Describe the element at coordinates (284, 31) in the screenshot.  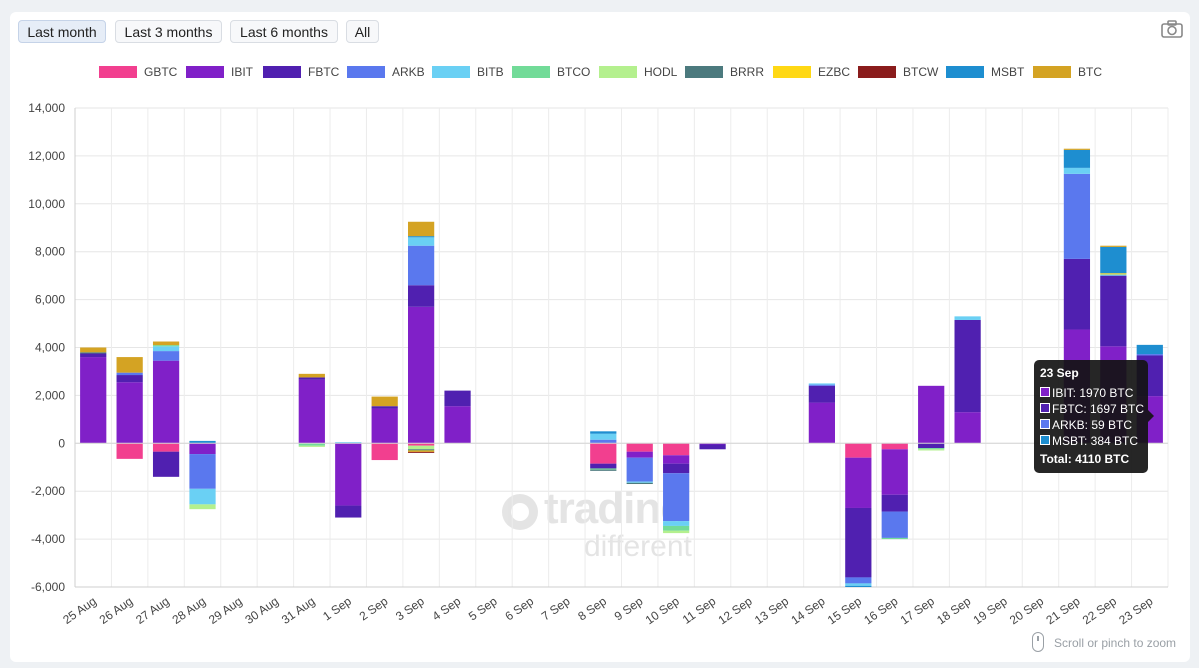
I see `range-button-last-6-months: Last 6 months` at that location.